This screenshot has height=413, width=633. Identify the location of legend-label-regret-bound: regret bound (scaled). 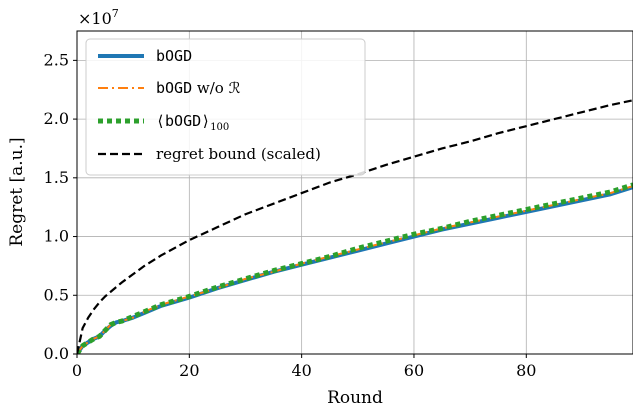
(238, 154).